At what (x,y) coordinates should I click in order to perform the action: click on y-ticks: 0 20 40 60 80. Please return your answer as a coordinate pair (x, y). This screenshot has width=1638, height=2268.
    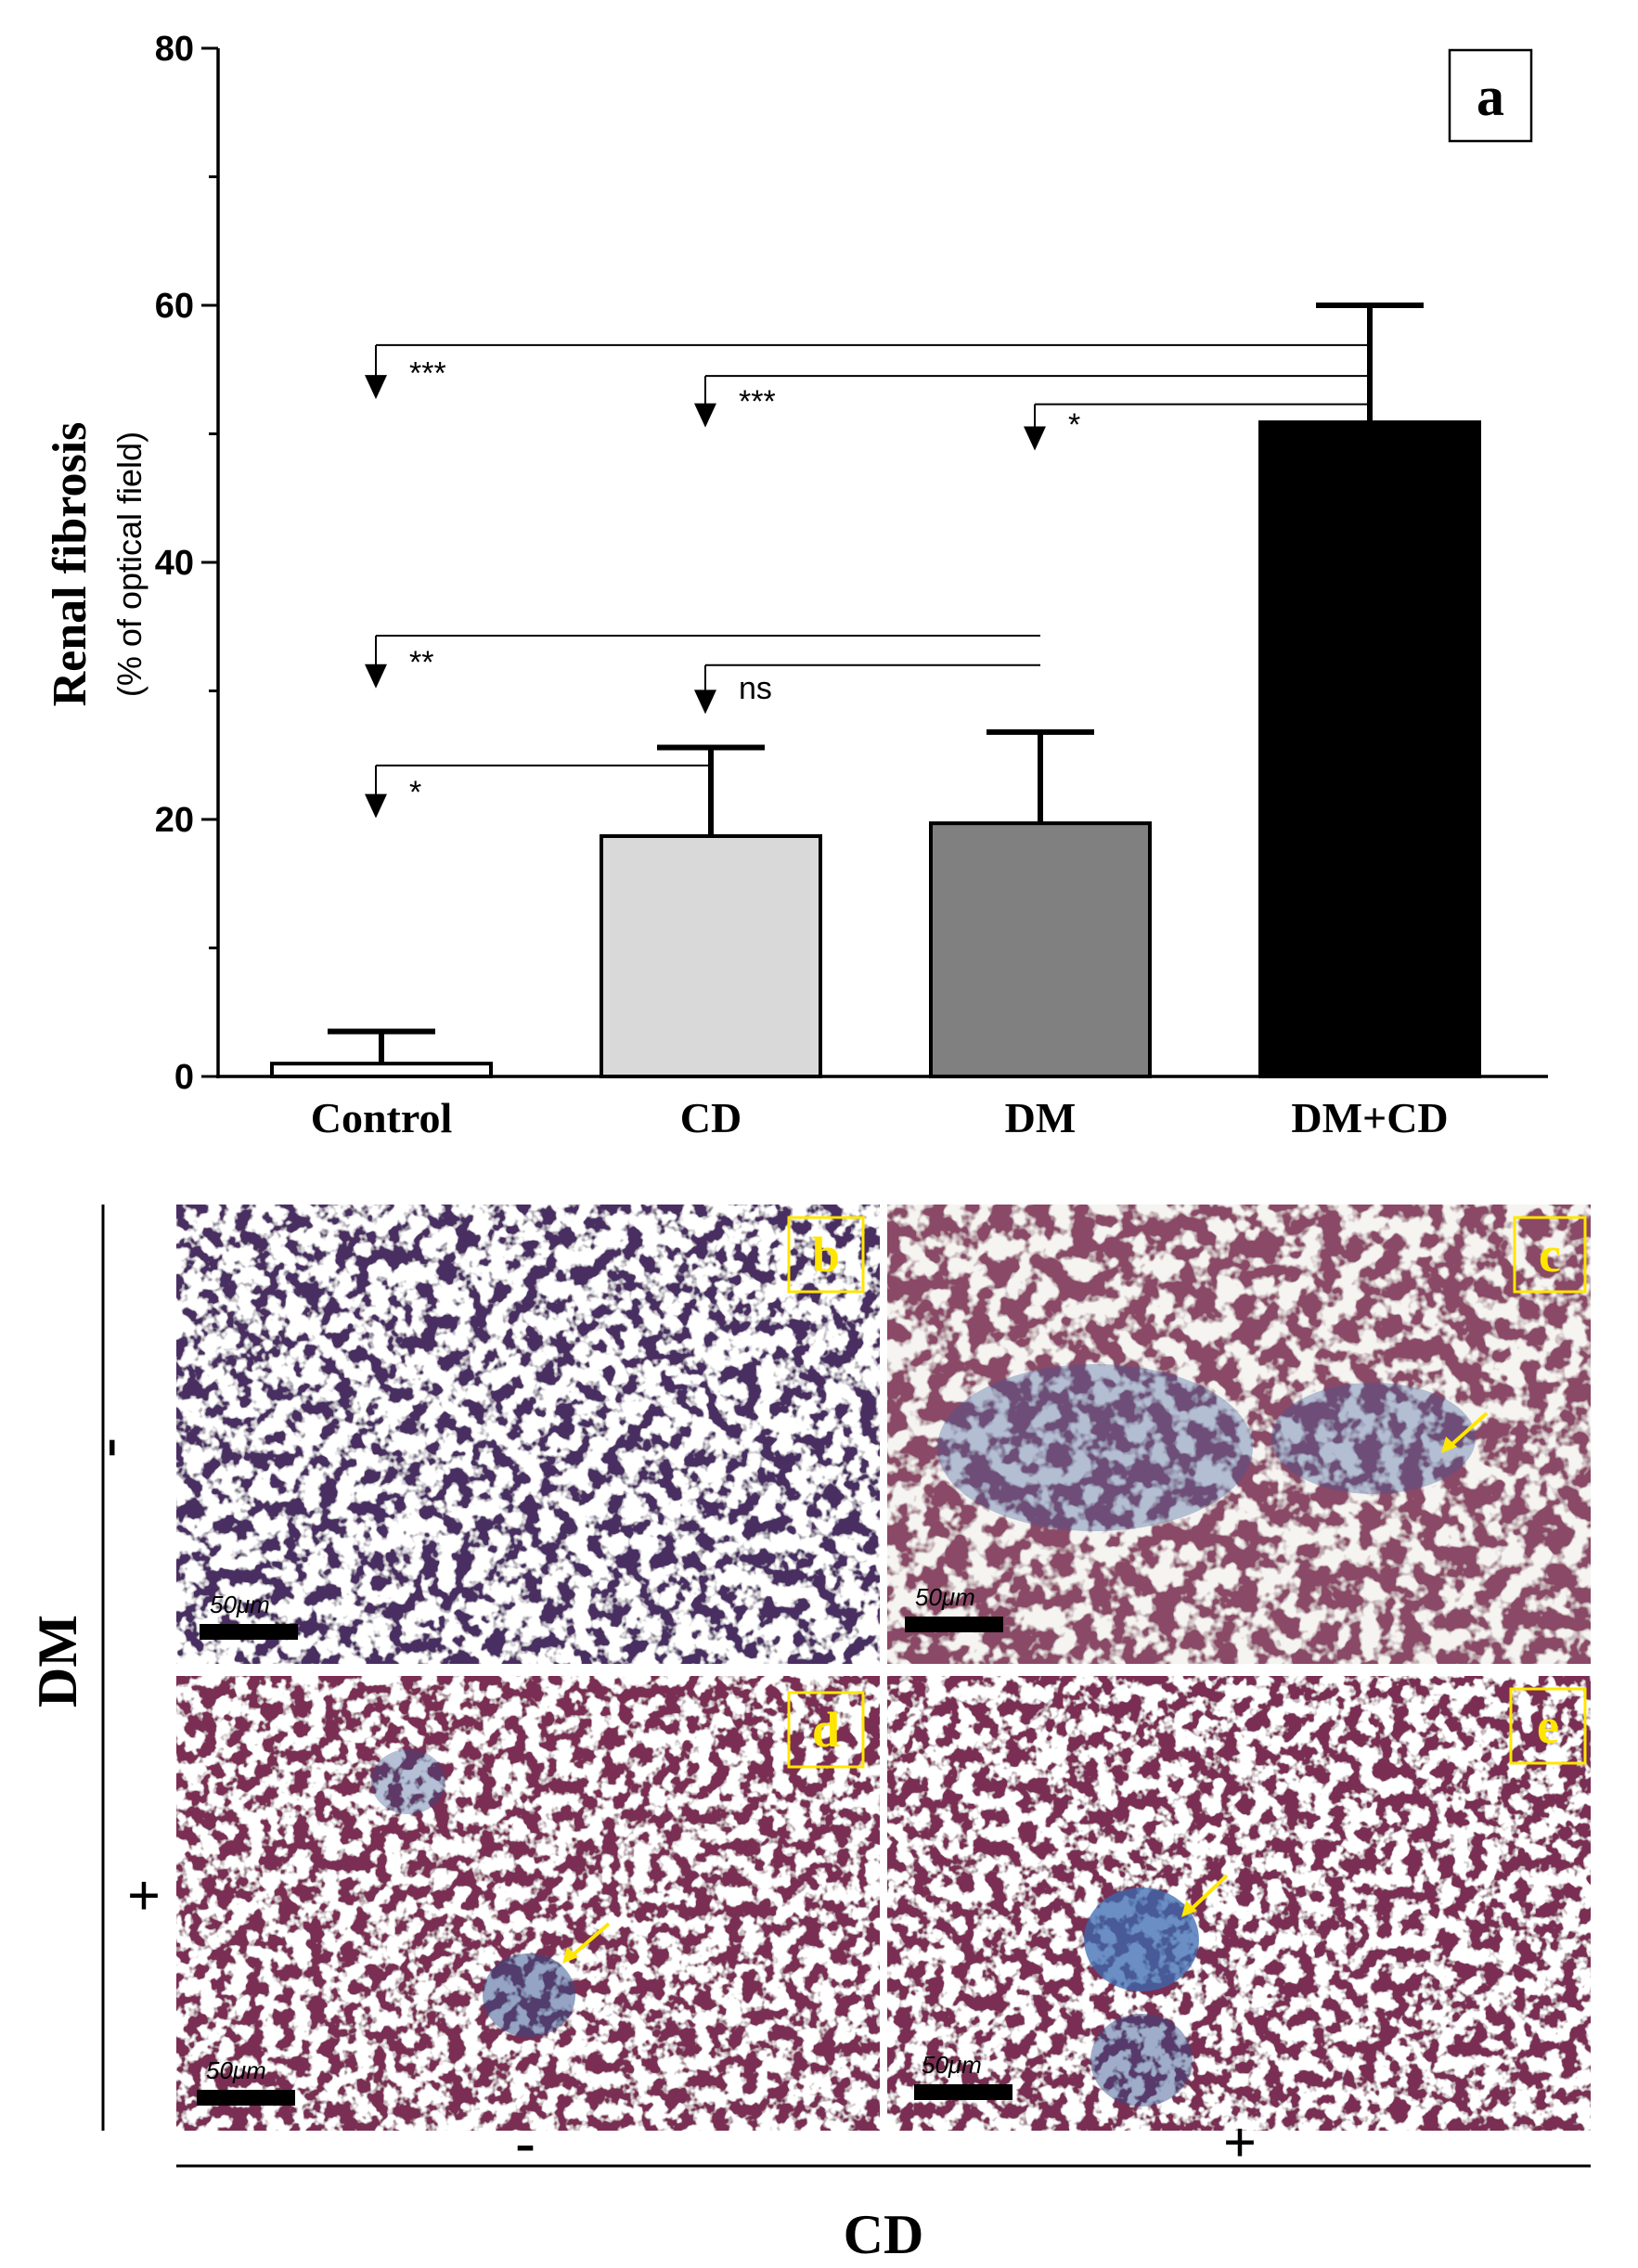
    Looking at the image, I should click on (186, 563).